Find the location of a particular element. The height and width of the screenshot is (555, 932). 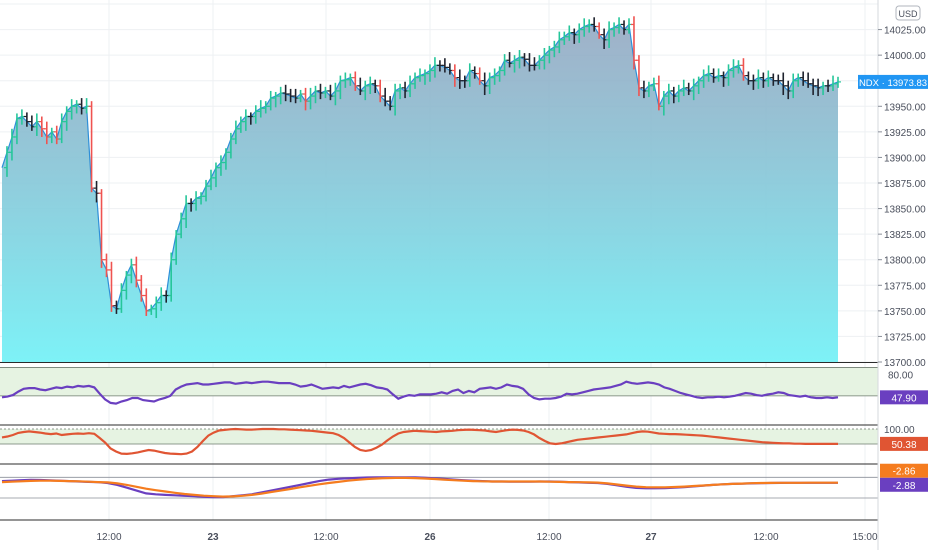

price-badge-bg is located at coordinates (893, 81).